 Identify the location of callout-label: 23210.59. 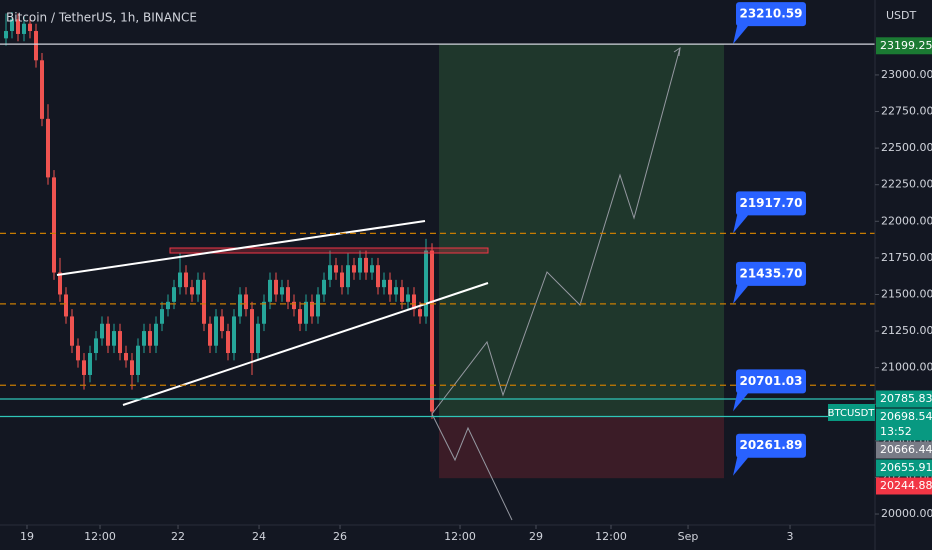
(770, 14).